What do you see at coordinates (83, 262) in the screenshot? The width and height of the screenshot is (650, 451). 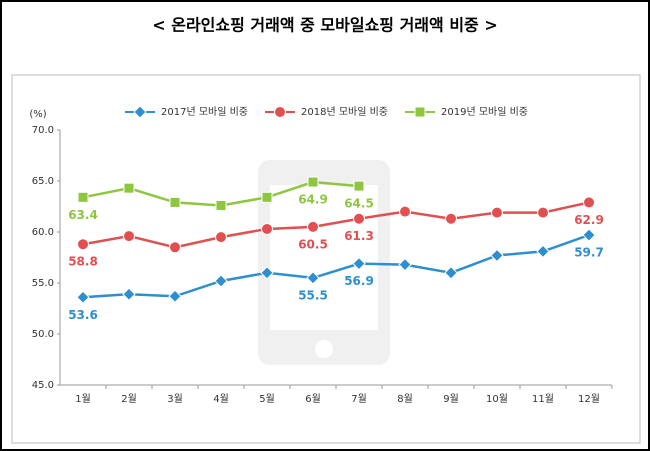 I see `value-label: 58.8` at bounding box center [83, 262].